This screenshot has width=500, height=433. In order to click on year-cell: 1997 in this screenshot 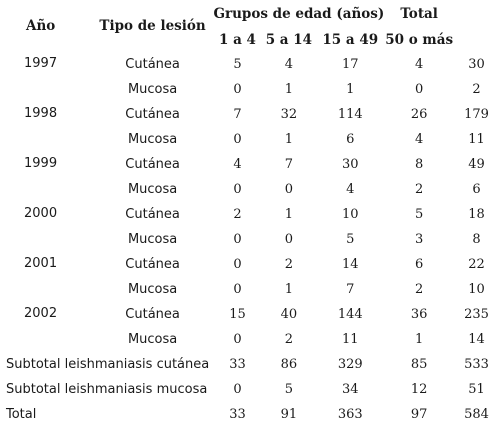, I will do `click(41, 63)`.